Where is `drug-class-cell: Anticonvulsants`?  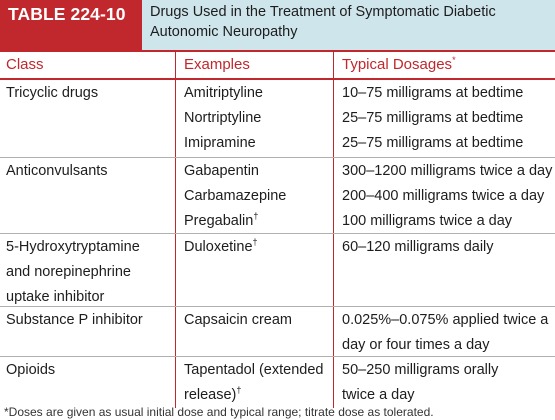 drug-class-cell: Anticonvulsants is located at coordinates (89, 171).